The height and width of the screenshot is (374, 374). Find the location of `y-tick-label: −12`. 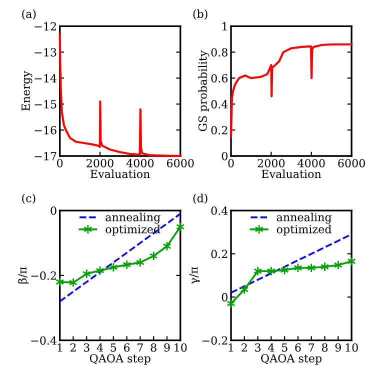

y-tick-label: −12 is located at coordinates (45, 26).